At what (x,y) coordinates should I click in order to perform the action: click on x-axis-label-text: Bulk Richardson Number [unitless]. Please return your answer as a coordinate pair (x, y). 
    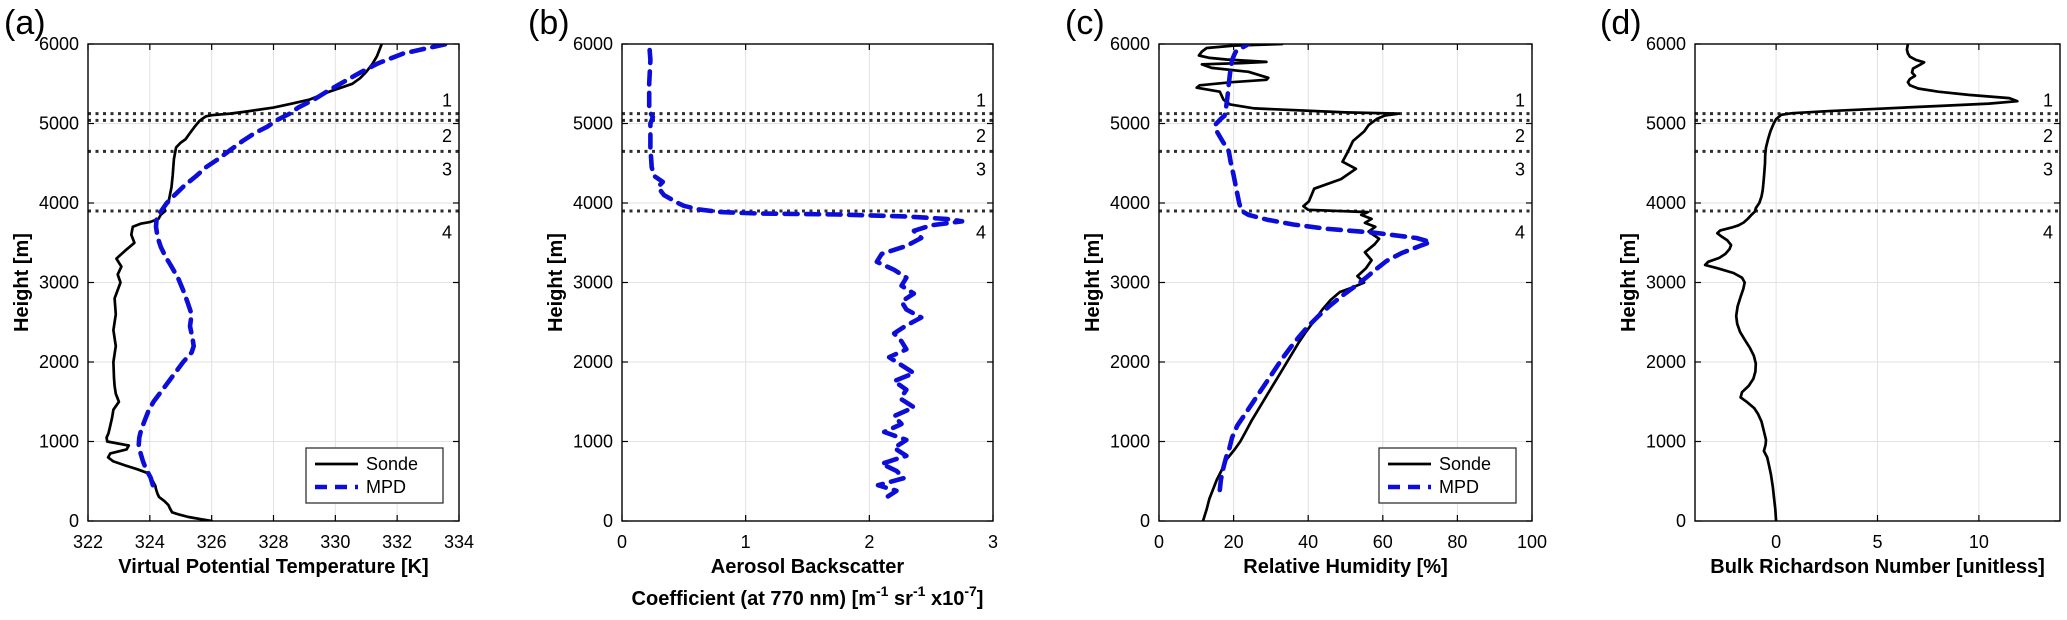
    Looking at the image, I should click on (1877, 567).